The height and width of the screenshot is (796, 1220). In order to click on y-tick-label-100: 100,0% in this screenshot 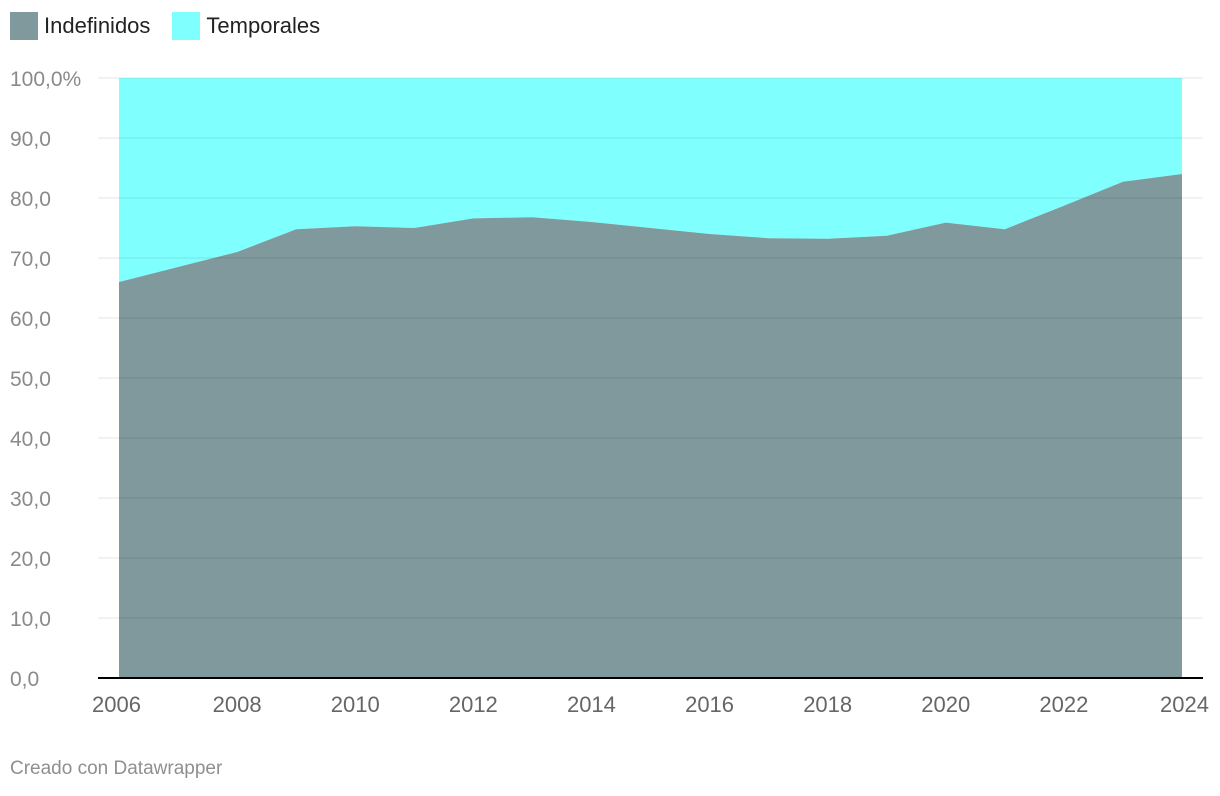, I will do `click(45, 79)`.